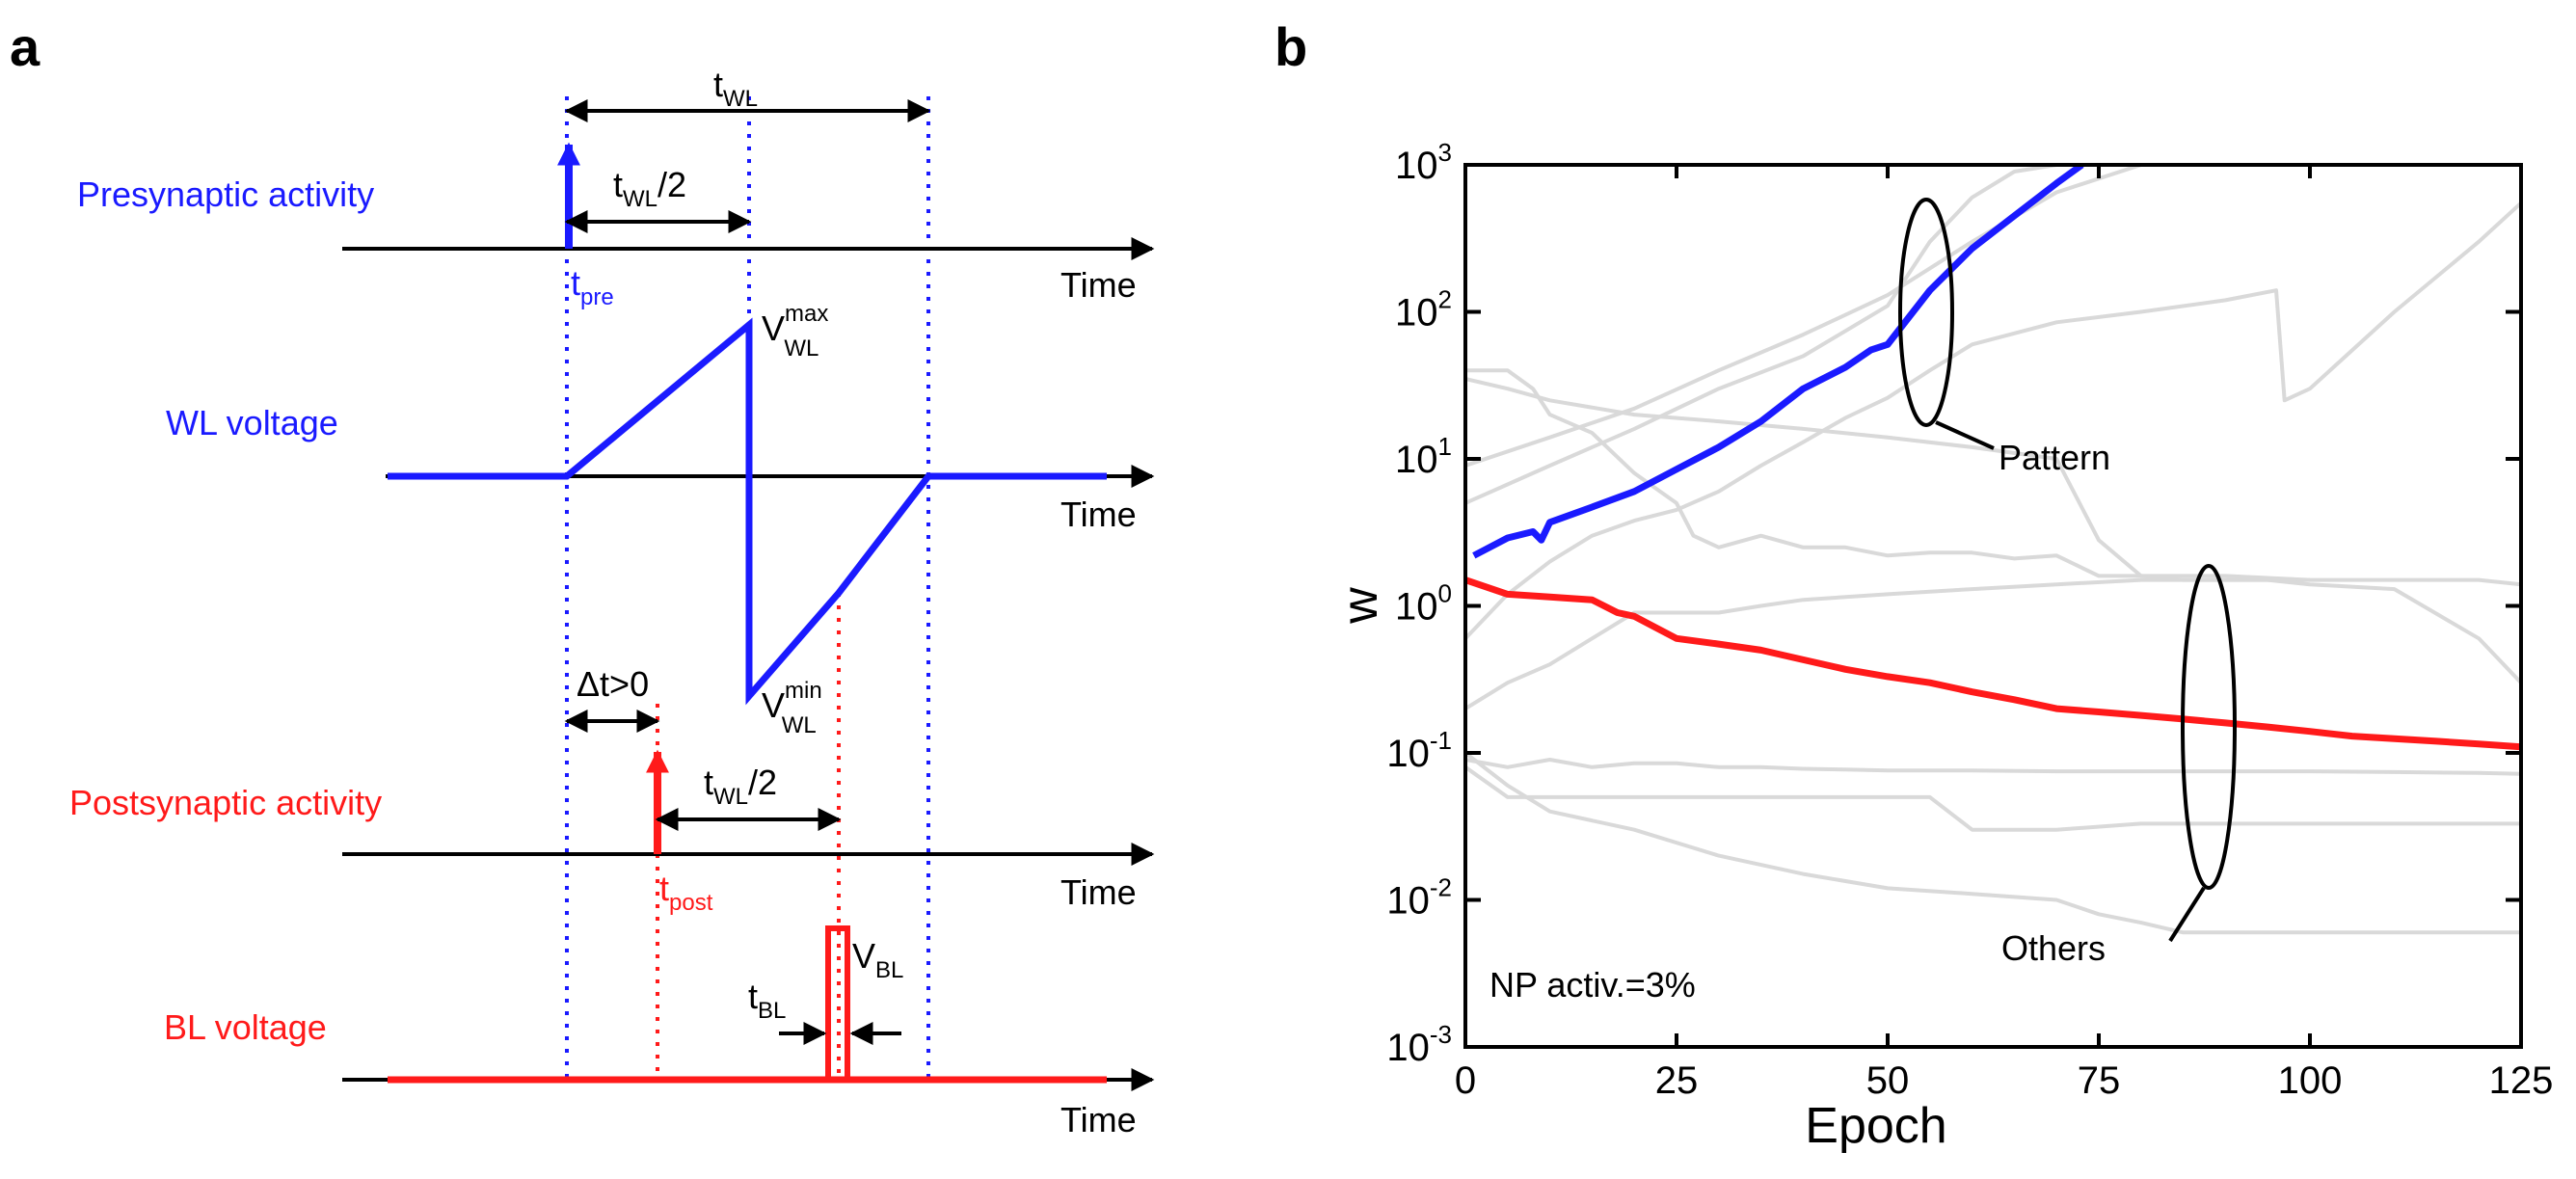  What do you see at coordinates (252, 422) in the screenshot?
I see `wl-voltage-label: WL voltage` at bounding box center [252, 422].